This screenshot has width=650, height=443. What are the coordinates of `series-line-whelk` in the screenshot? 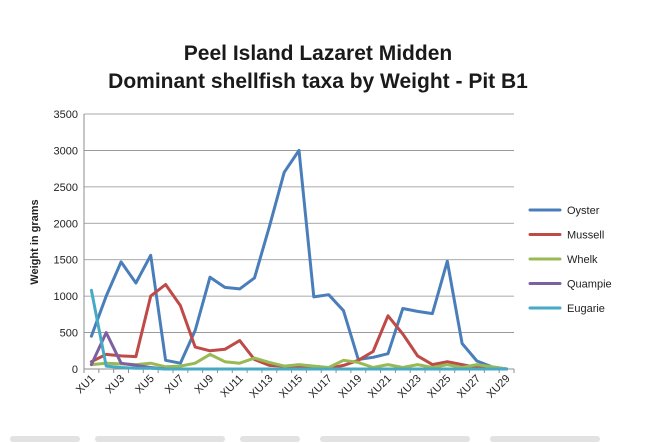 It's located at (299, 361).